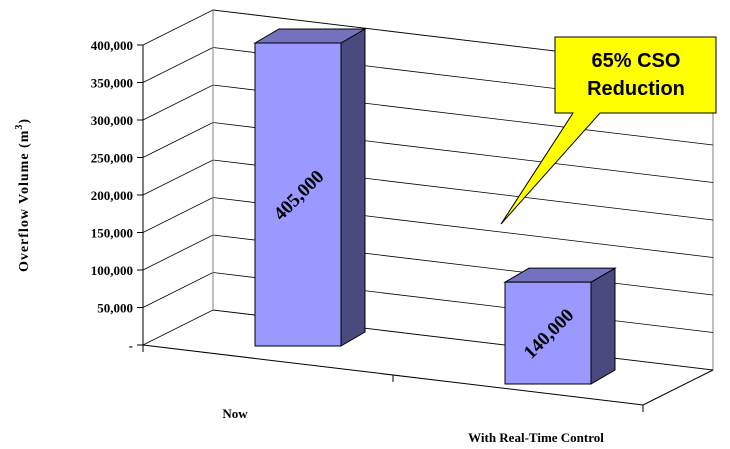 The width and height of the screenshot is (730, 449). Describe the element at coordinates (112, 120) in the screenshot. I see `y-tick-label: 300,000` at that location.